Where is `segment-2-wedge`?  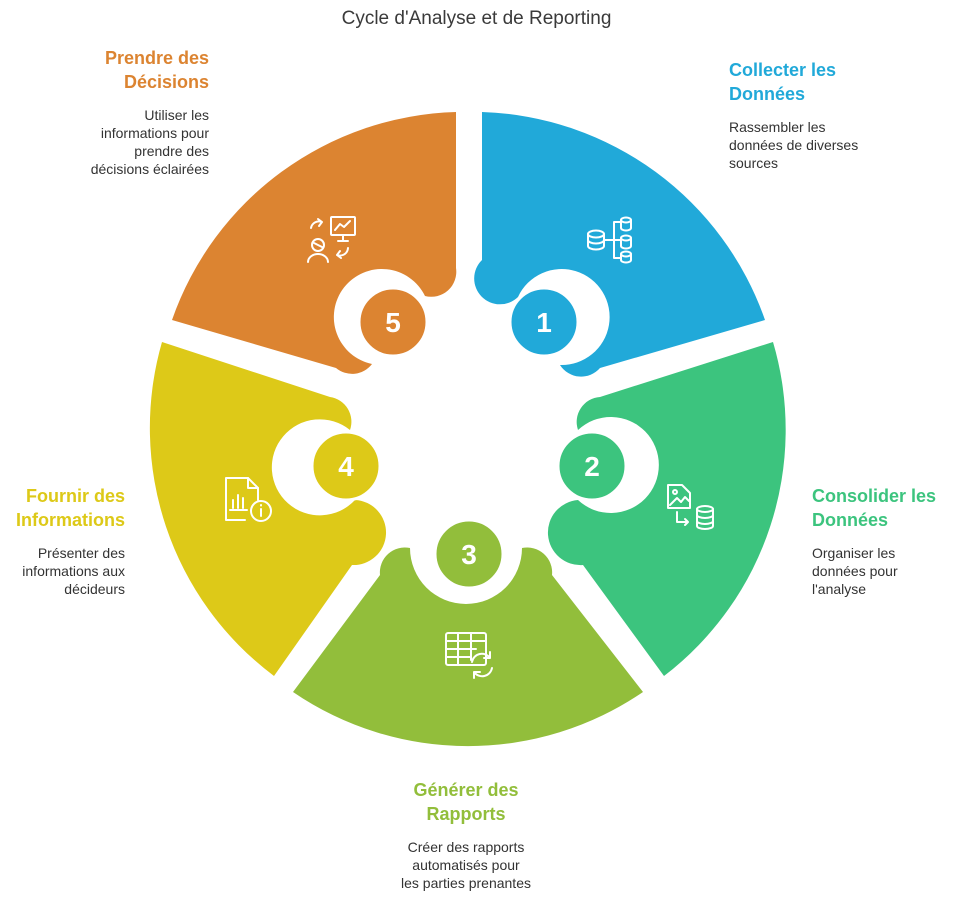
segment-2-wedge is located at coordinates (666, 509).